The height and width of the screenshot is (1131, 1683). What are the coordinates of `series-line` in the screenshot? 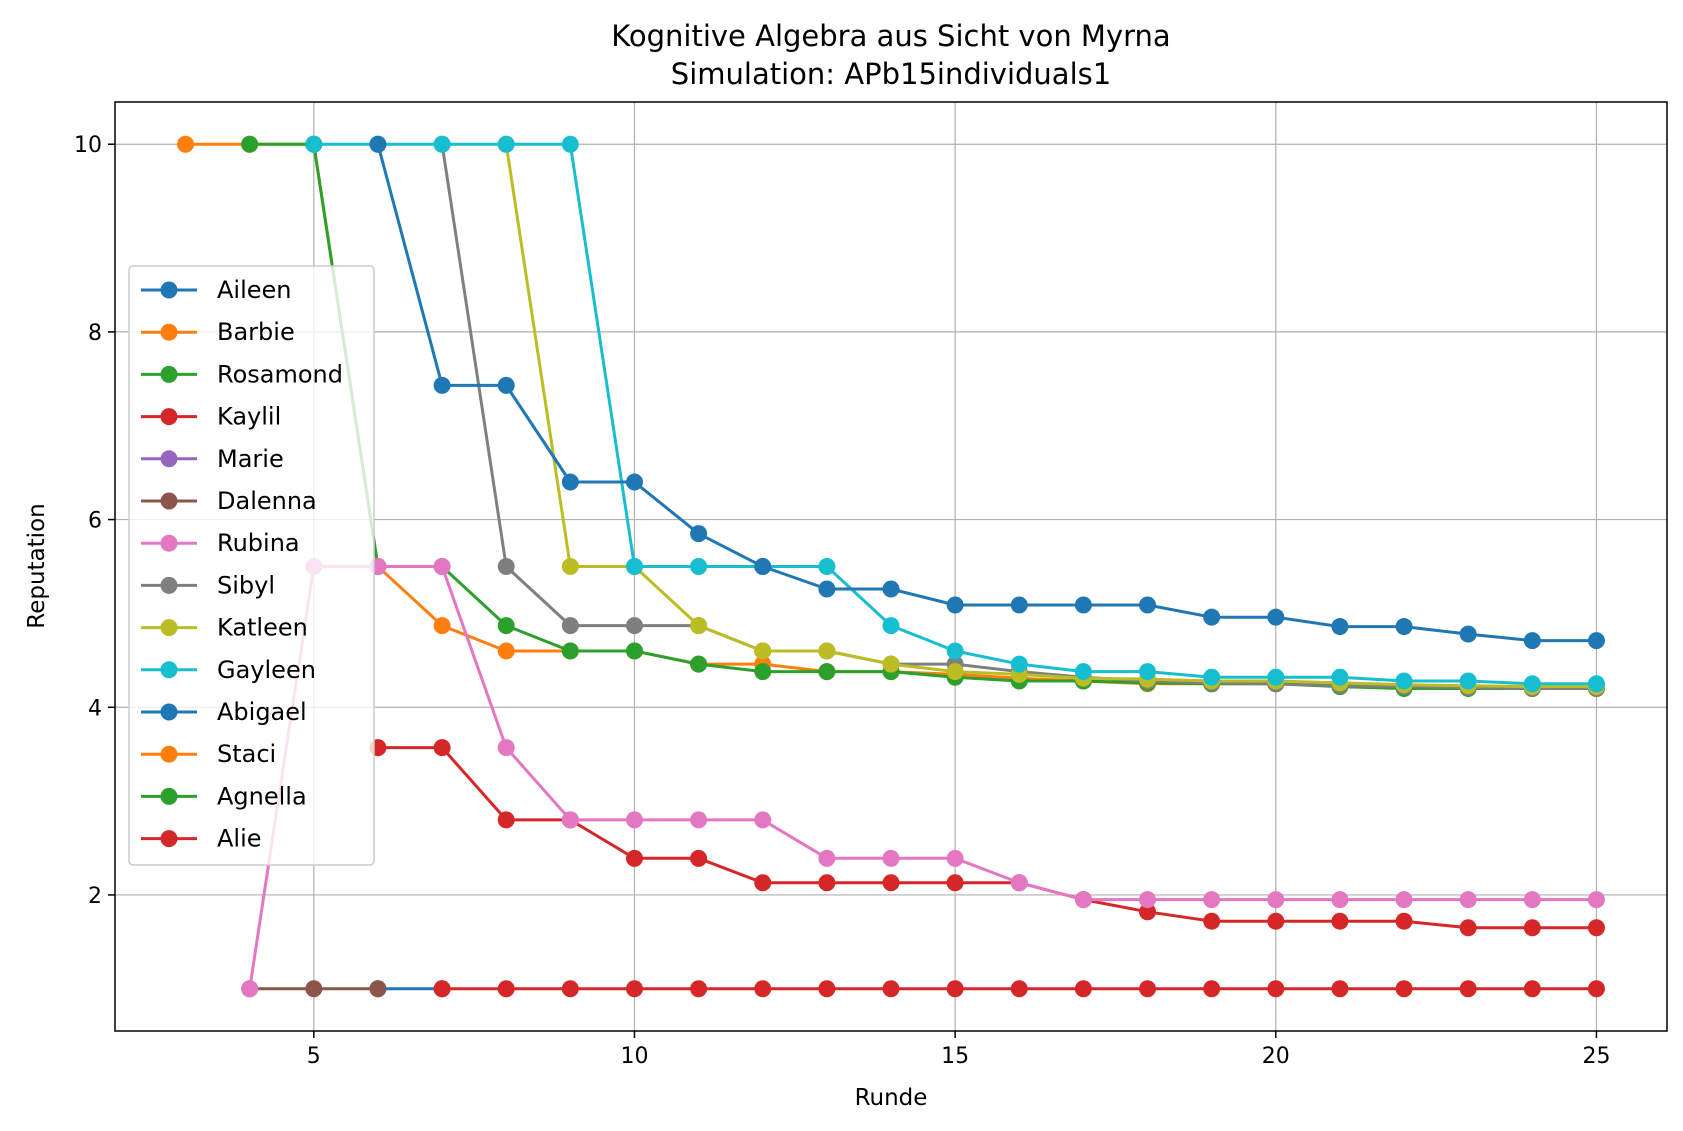 It's located at (987, 838).